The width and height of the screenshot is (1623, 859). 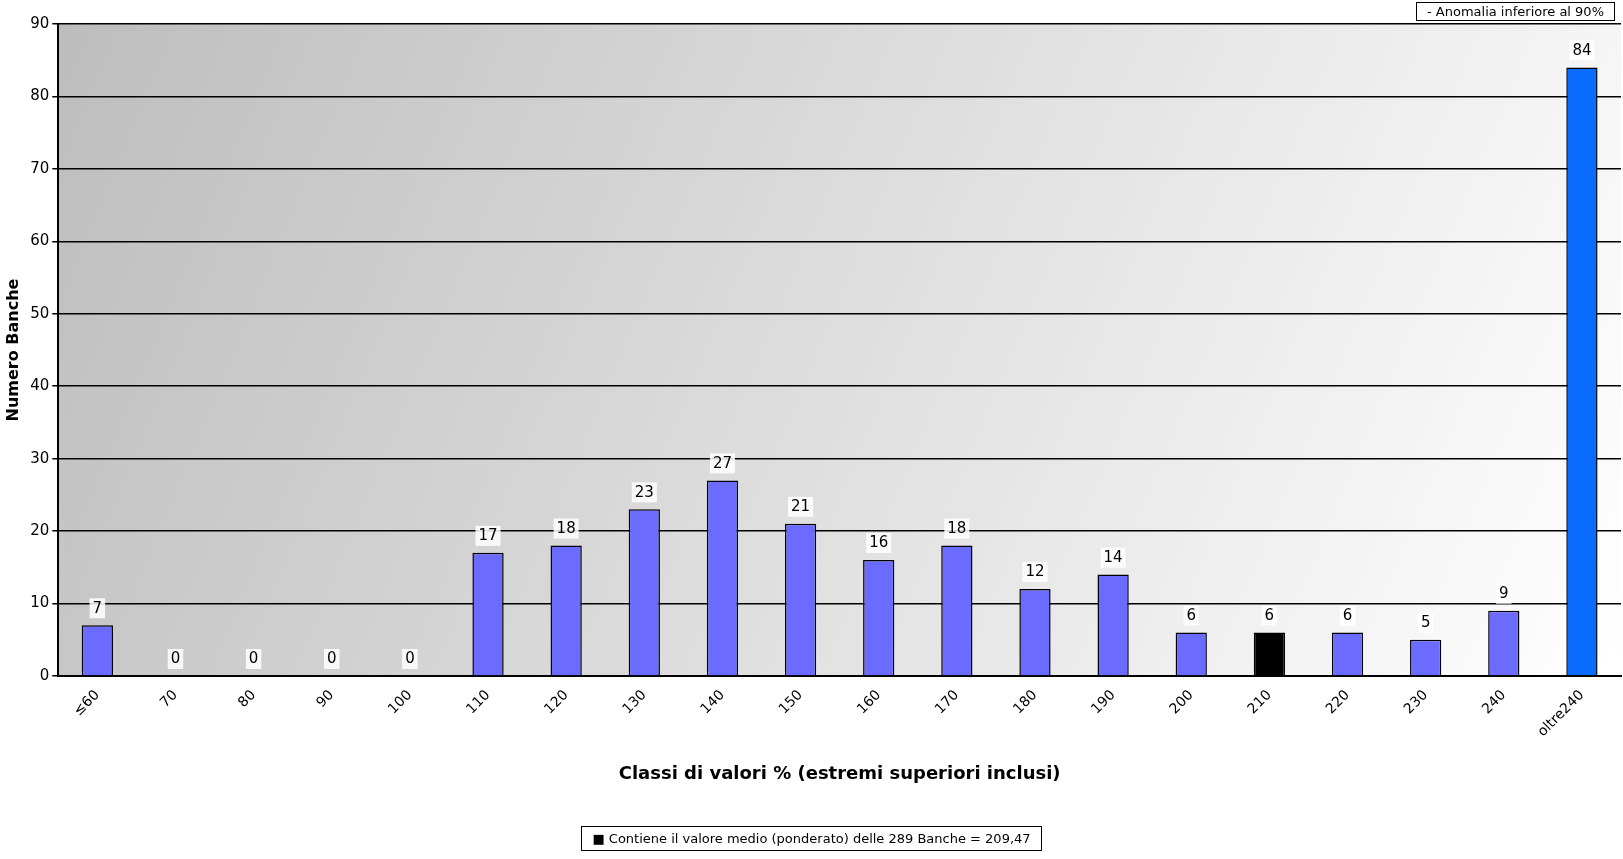 I want to click on y-tick-label: 10, so click(x=40, y=602).